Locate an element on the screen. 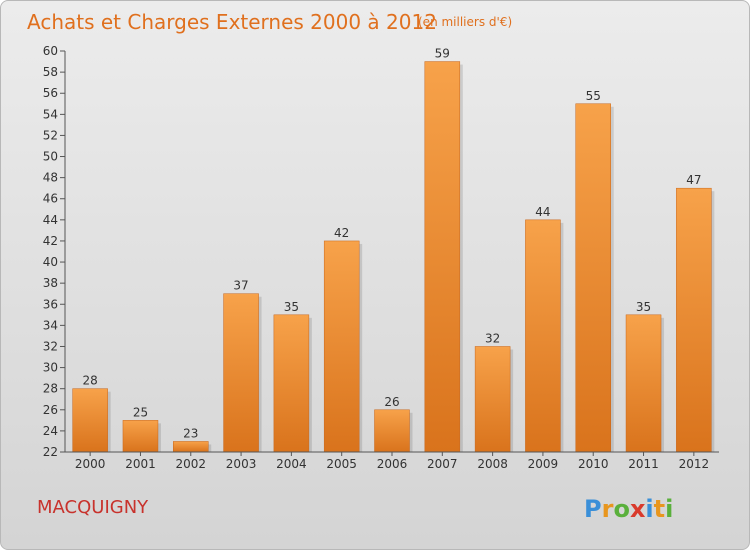 The width and height of the screenshot is (750, 550). y-tick-label: 32 is located at coordinates (50, 346).